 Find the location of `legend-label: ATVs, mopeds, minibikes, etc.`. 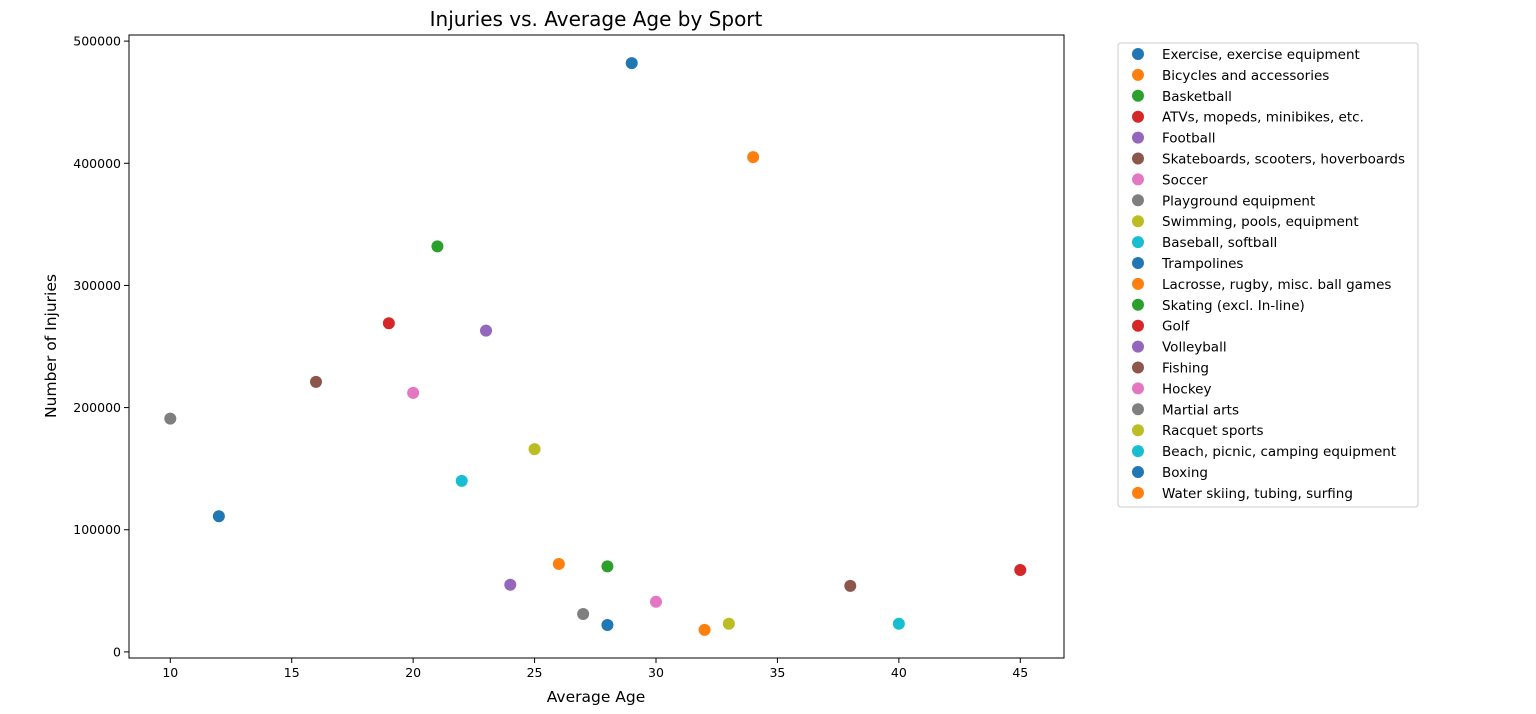

legend-label: ATVs, mopeds, minibikes, etc. is located at coordinates (1263, 118).